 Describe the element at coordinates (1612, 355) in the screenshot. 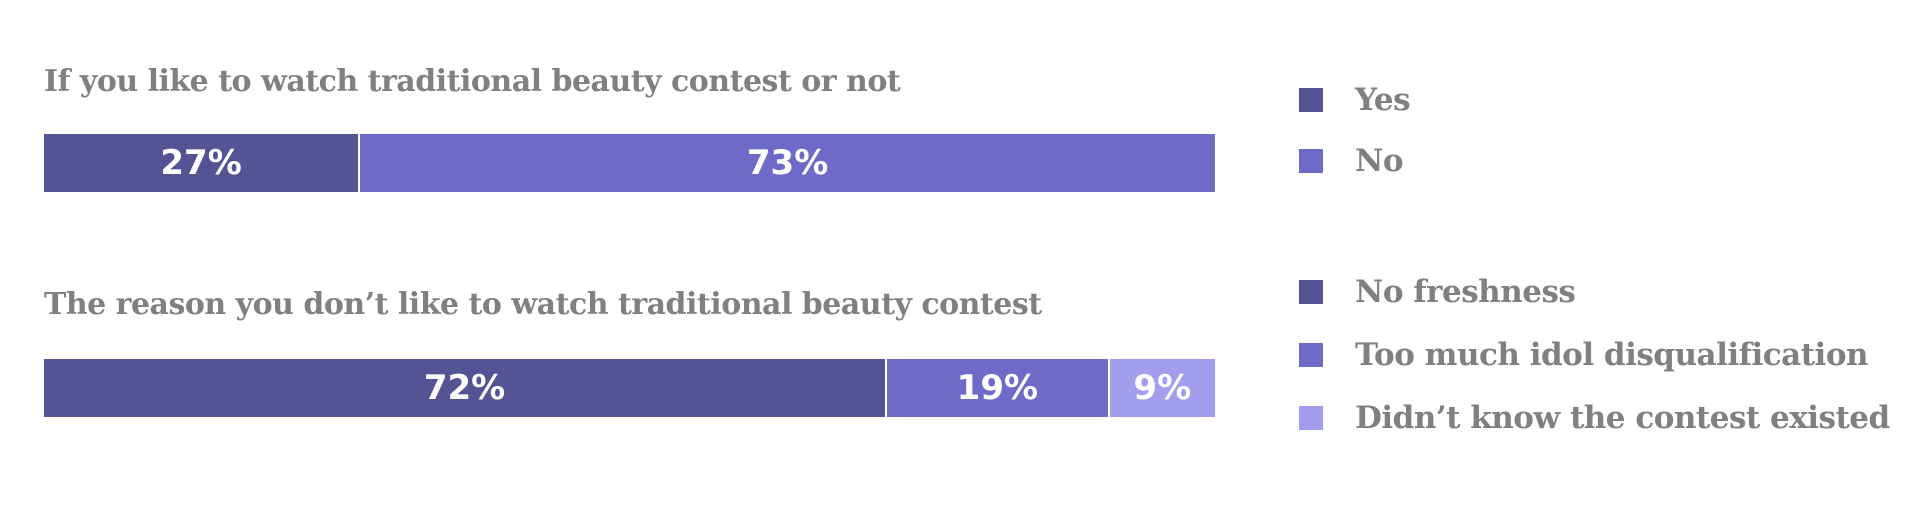

I see `legend-label: Too much idol disqualification` at that location.